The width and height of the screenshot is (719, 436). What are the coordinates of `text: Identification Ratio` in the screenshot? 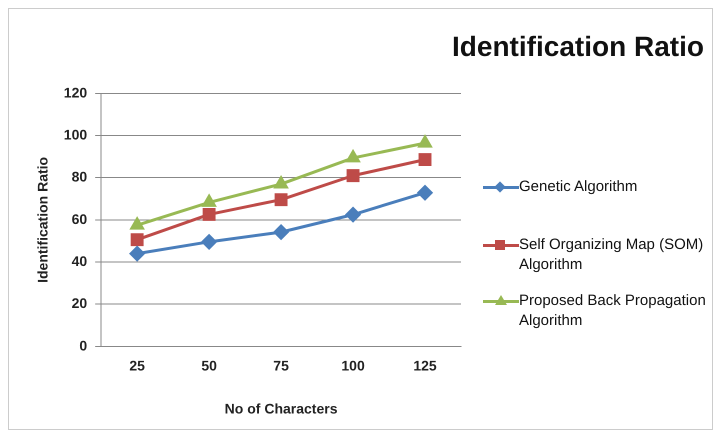 It's located at (578, 47).